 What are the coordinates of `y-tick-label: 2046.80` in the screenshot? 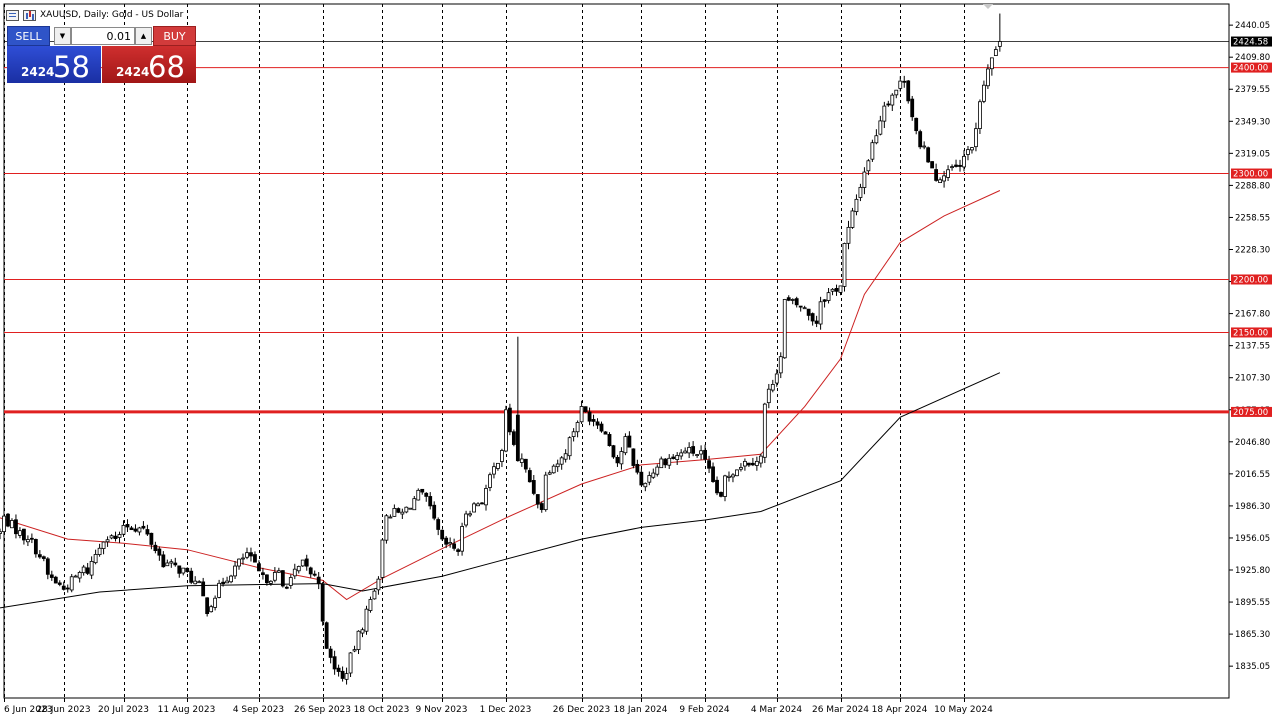 It's located at (1252, 443).